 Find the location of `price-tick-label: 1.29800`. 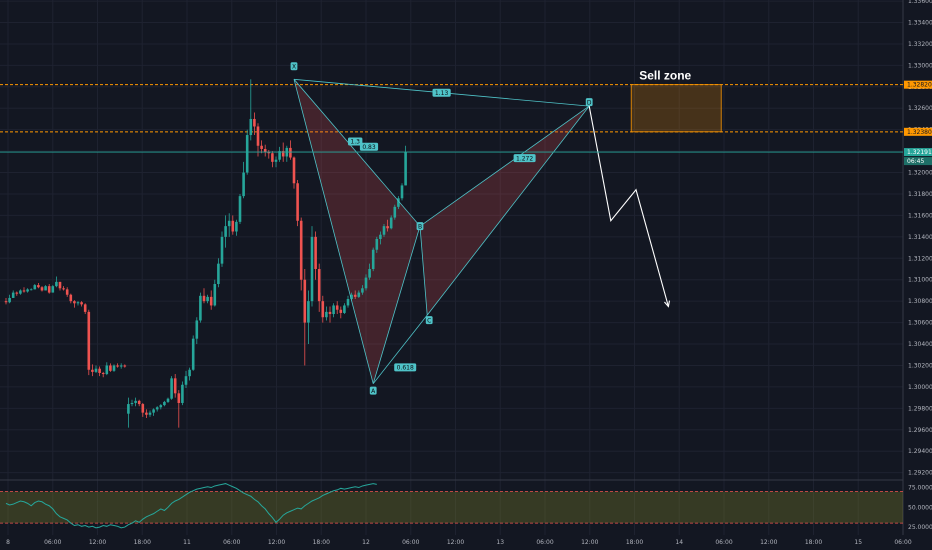

price-tick-label: 1.29800 is located at coordinates (920, 408).